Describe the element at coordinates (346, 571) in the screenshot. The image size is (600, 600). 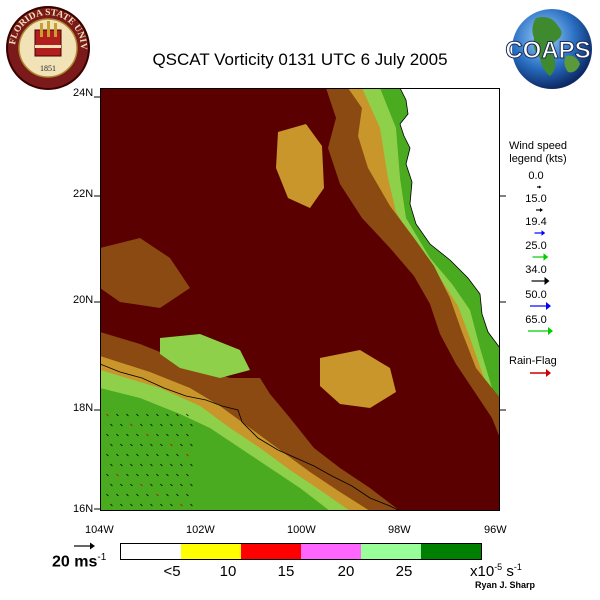
I see `colorbar-label: 20` at that location.